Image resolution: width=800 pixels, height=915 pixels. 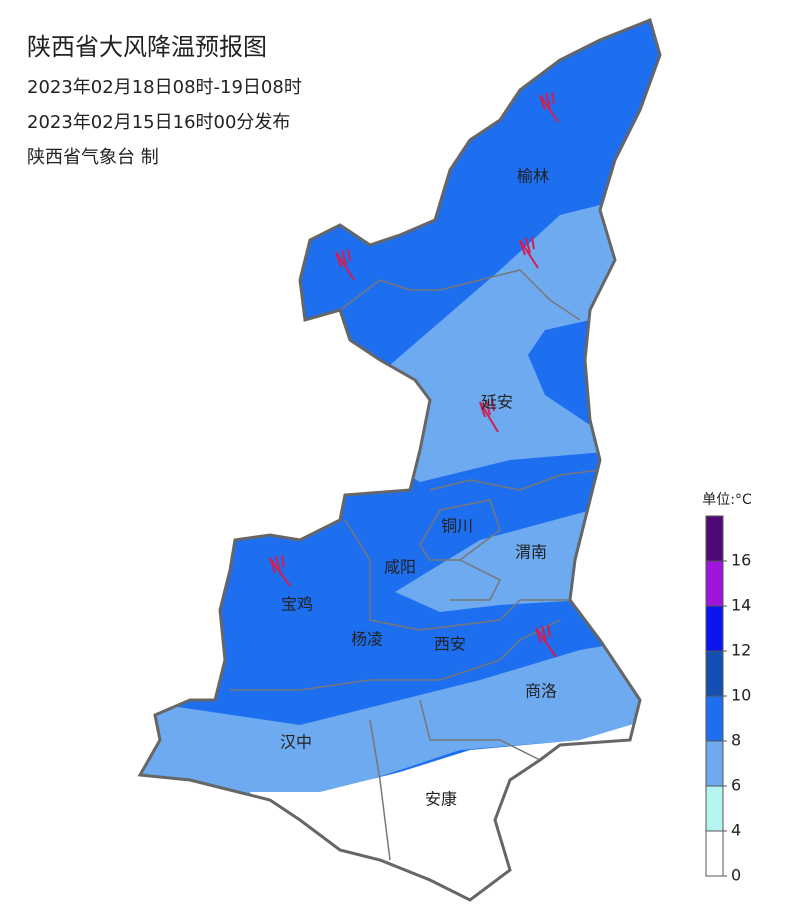 What do you see at coordinates (147, 47) in the screenshot?
I see `map-title: 陕西省大风降温预报图` at bounding box center [147, 47].